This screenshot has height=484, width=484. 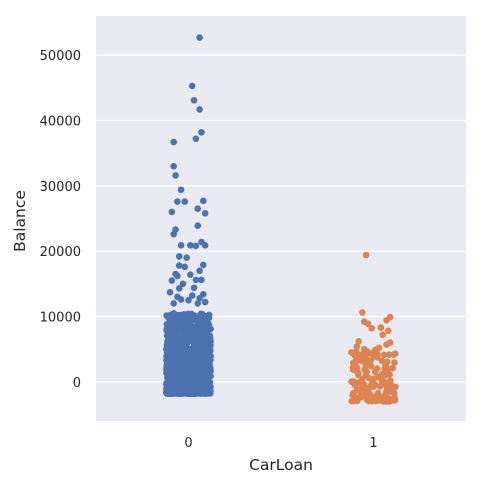 What do you see at coordinates (60, 220) in the screenshot?
I see `y-tick-labels: 0 10000 20000 30000 40000 50000` at bounding box center [60, 220].